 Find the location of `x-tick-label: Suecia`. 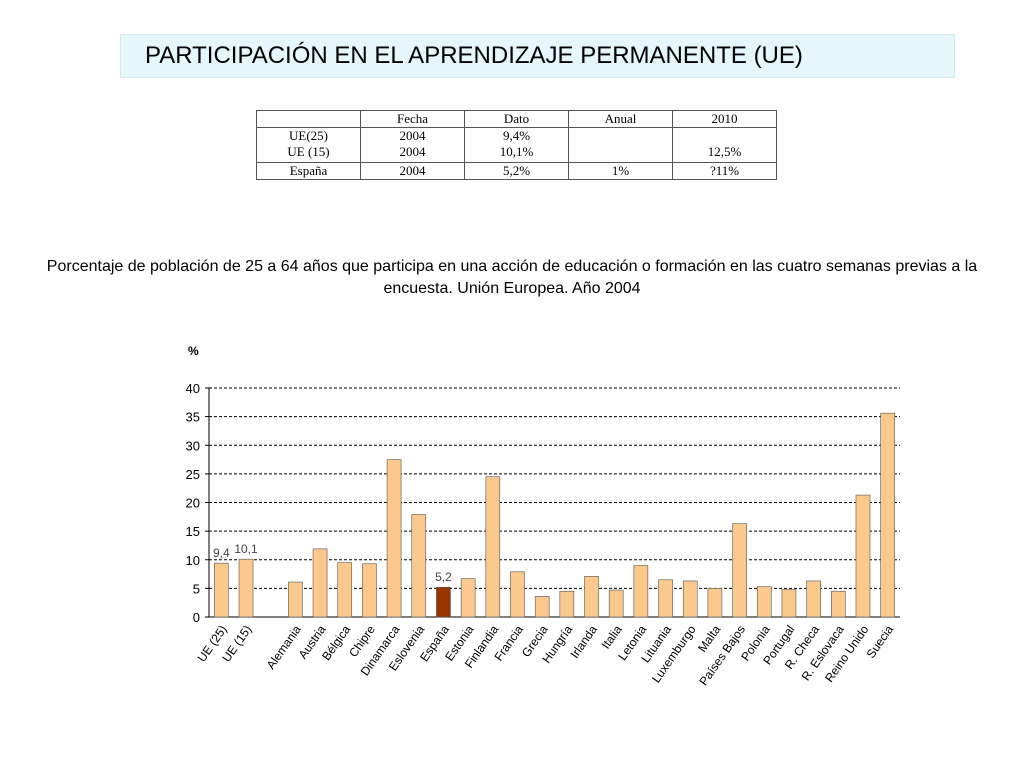

x-tick-label: Suecia is located at coordinates (880, 641).